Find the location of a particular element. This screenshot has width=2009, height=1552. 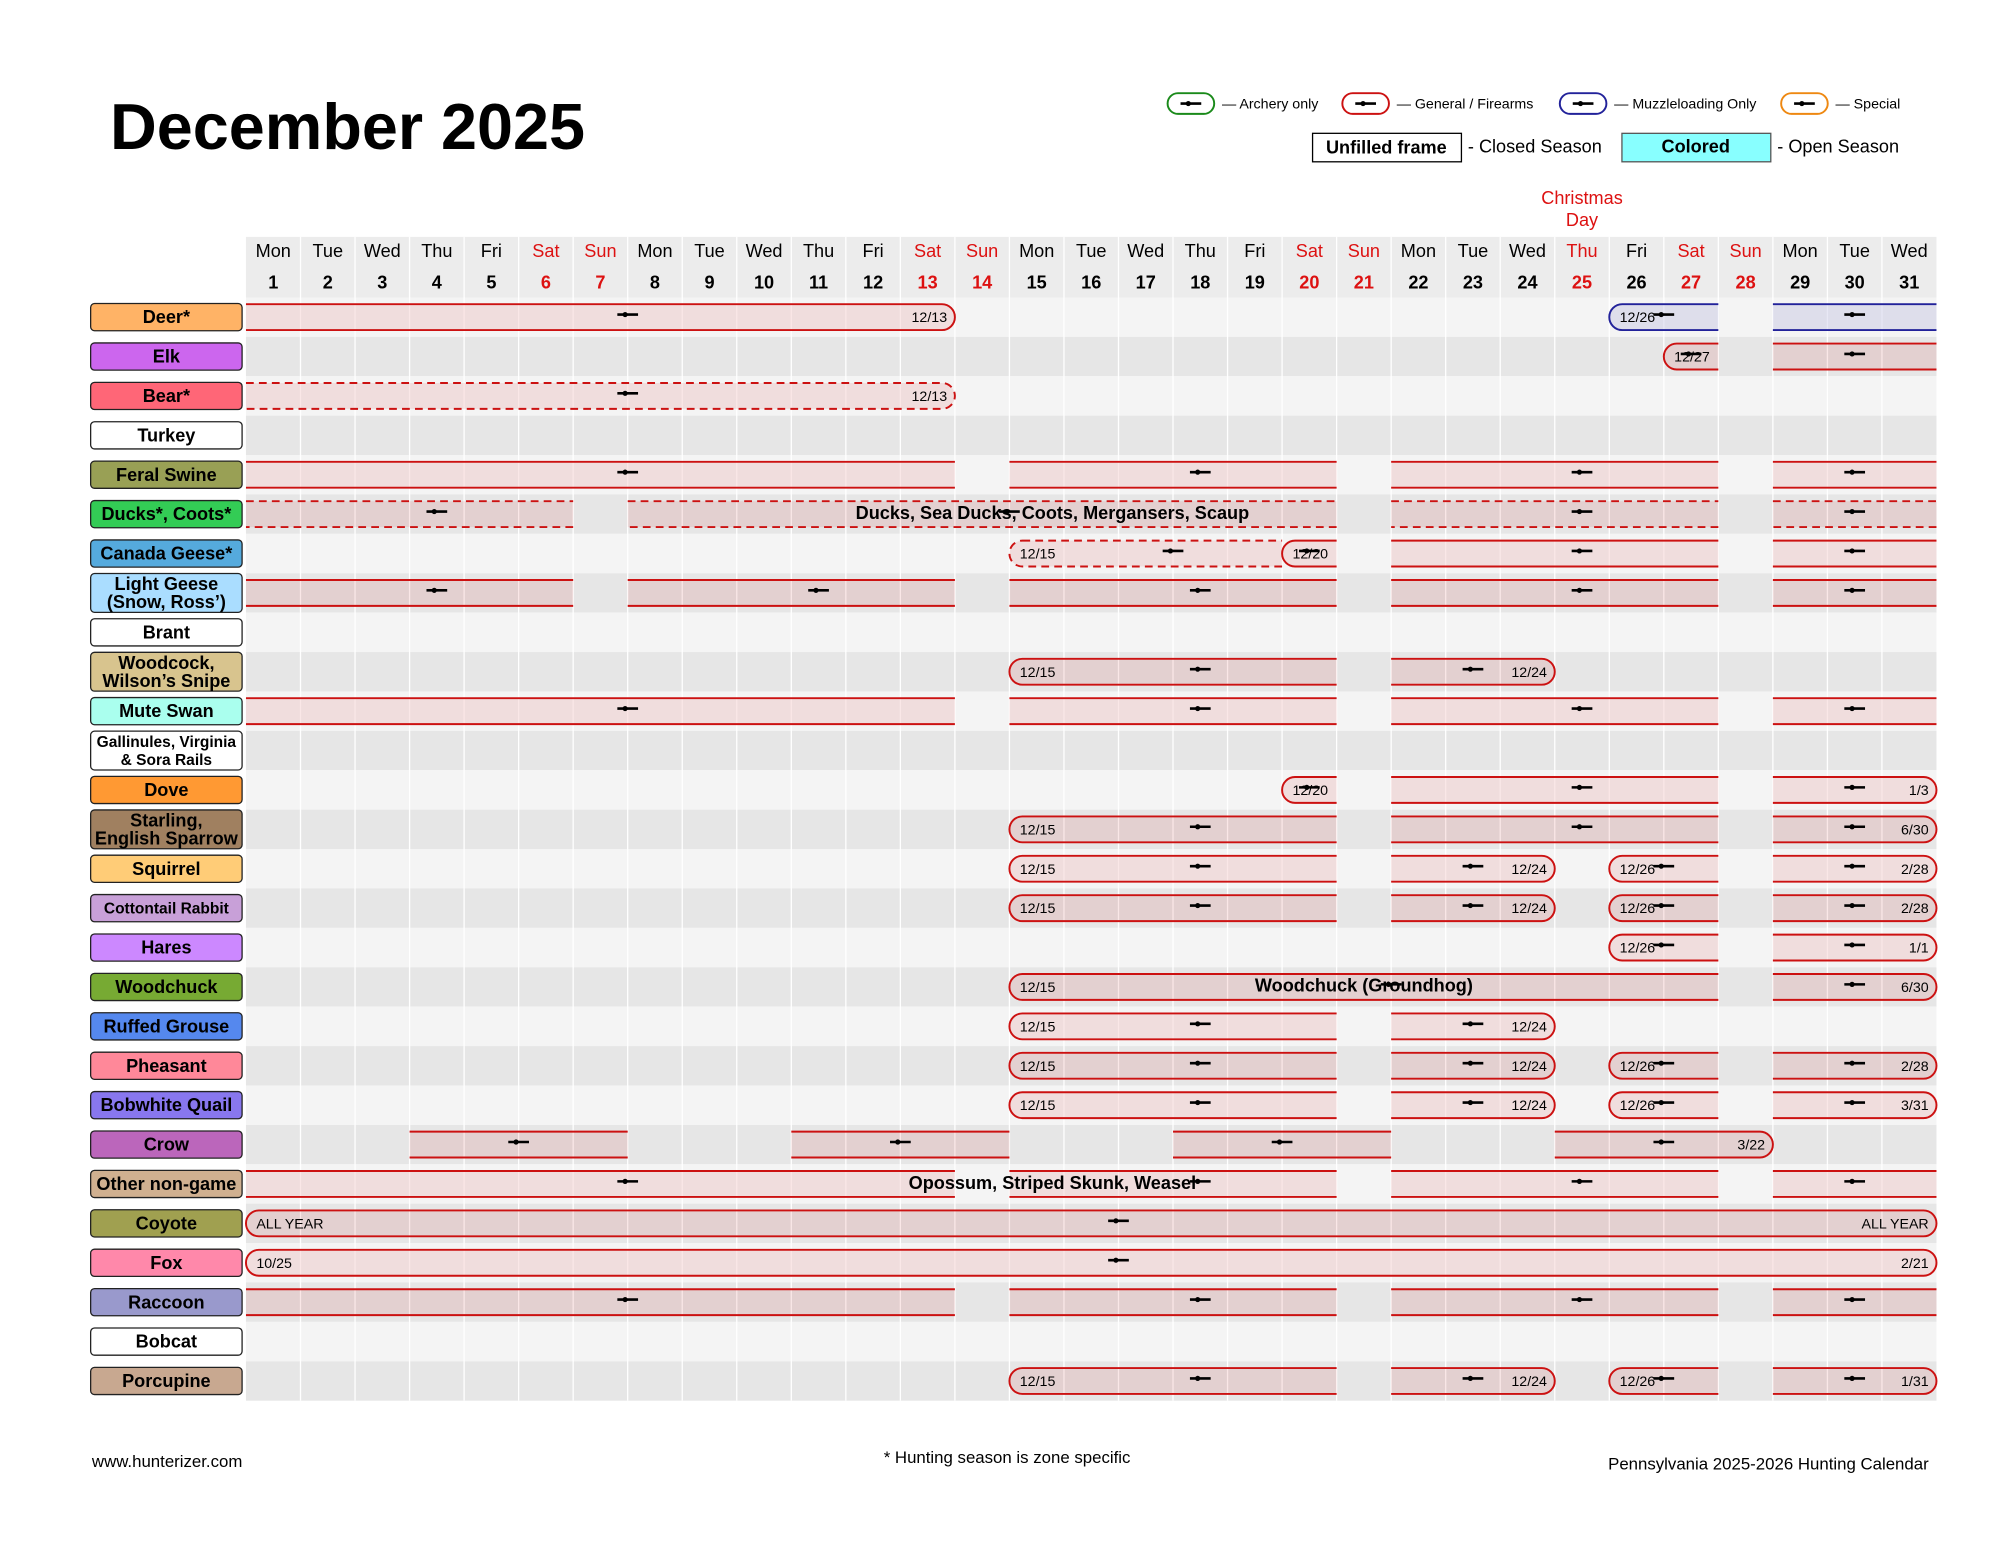

species-label: Crow is located at coordinates (167, 1145).